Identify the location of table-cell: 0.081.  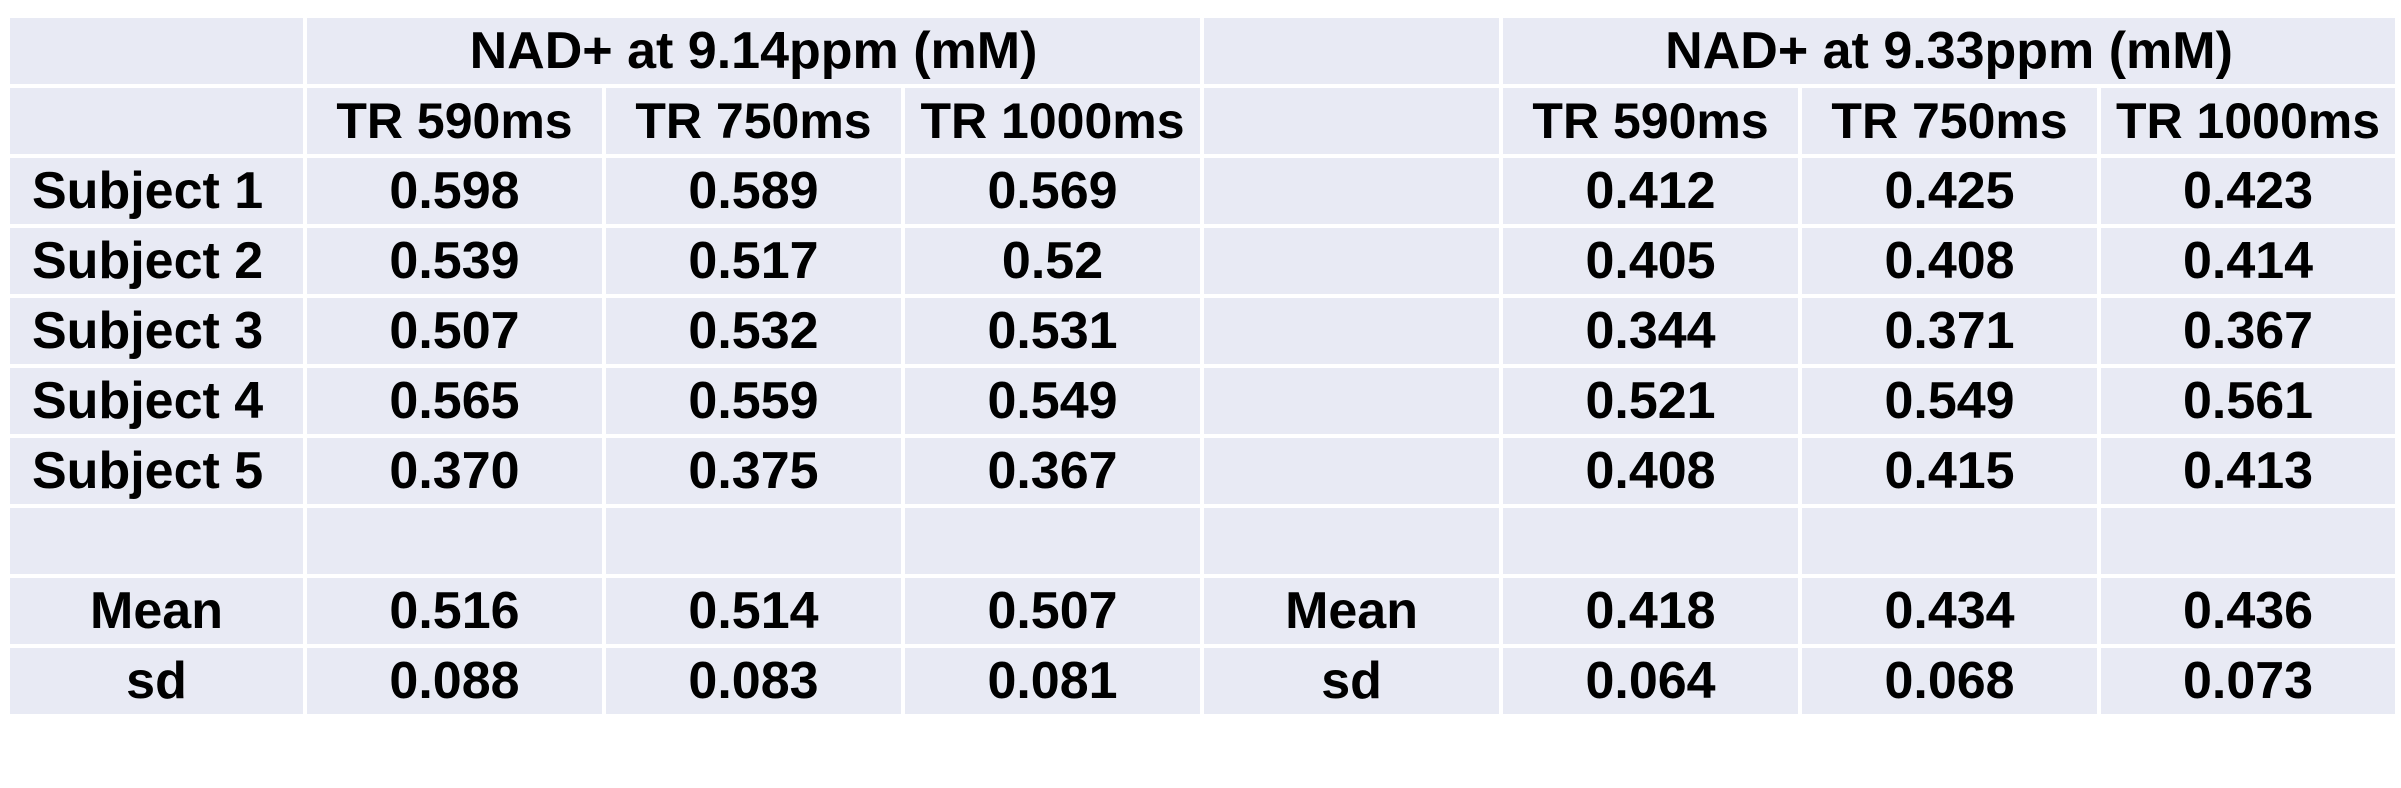
(1052, 681).